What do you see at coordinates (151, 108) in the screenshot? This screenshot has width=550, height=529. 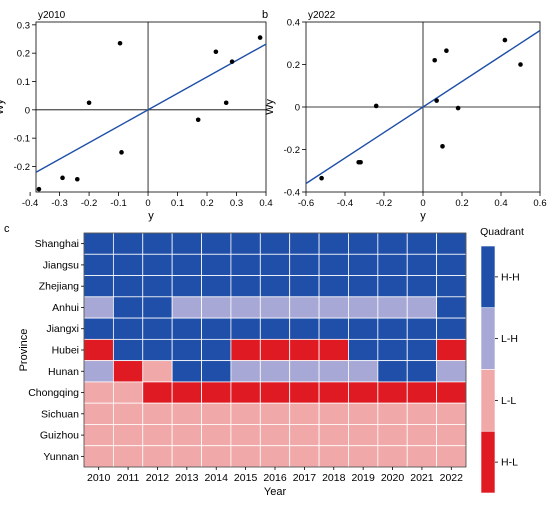 I see `regression-line-a` at bounding box center [151, 108].